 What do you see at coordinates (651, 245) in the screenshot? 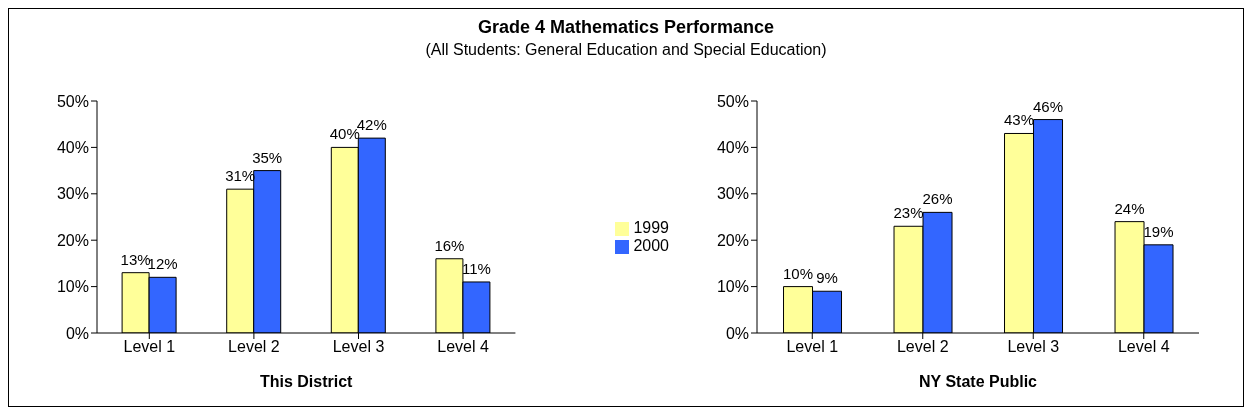
I see `legend-label: 2000` at bounding box center [651, 245].